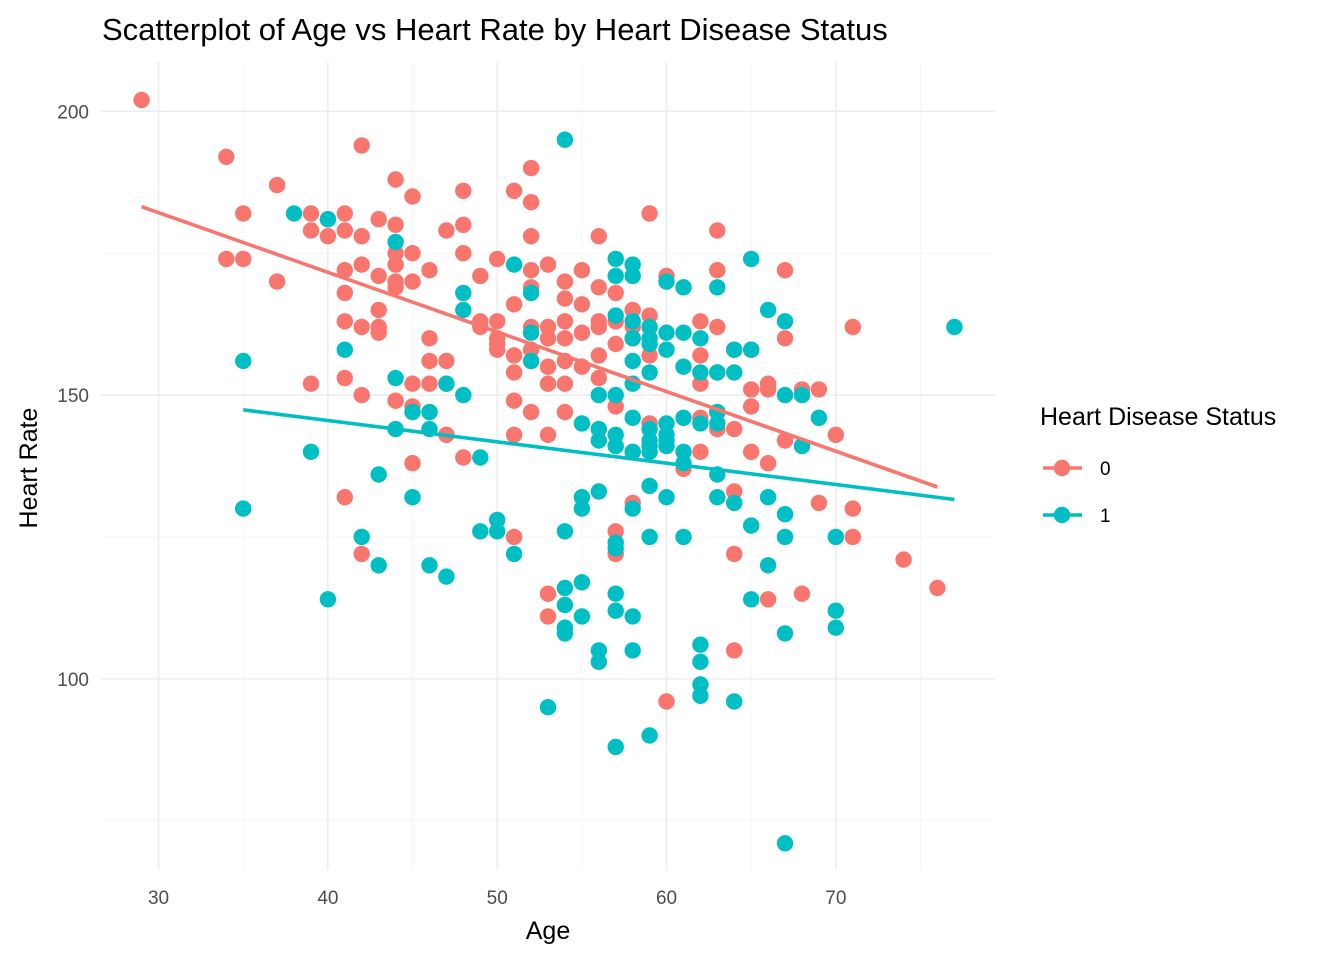 The height and width of the screenshot is (960, 1344). Describe the element at coordinates (327, 898) in the screenshot. I see `x-tick-label: 40` at that location.